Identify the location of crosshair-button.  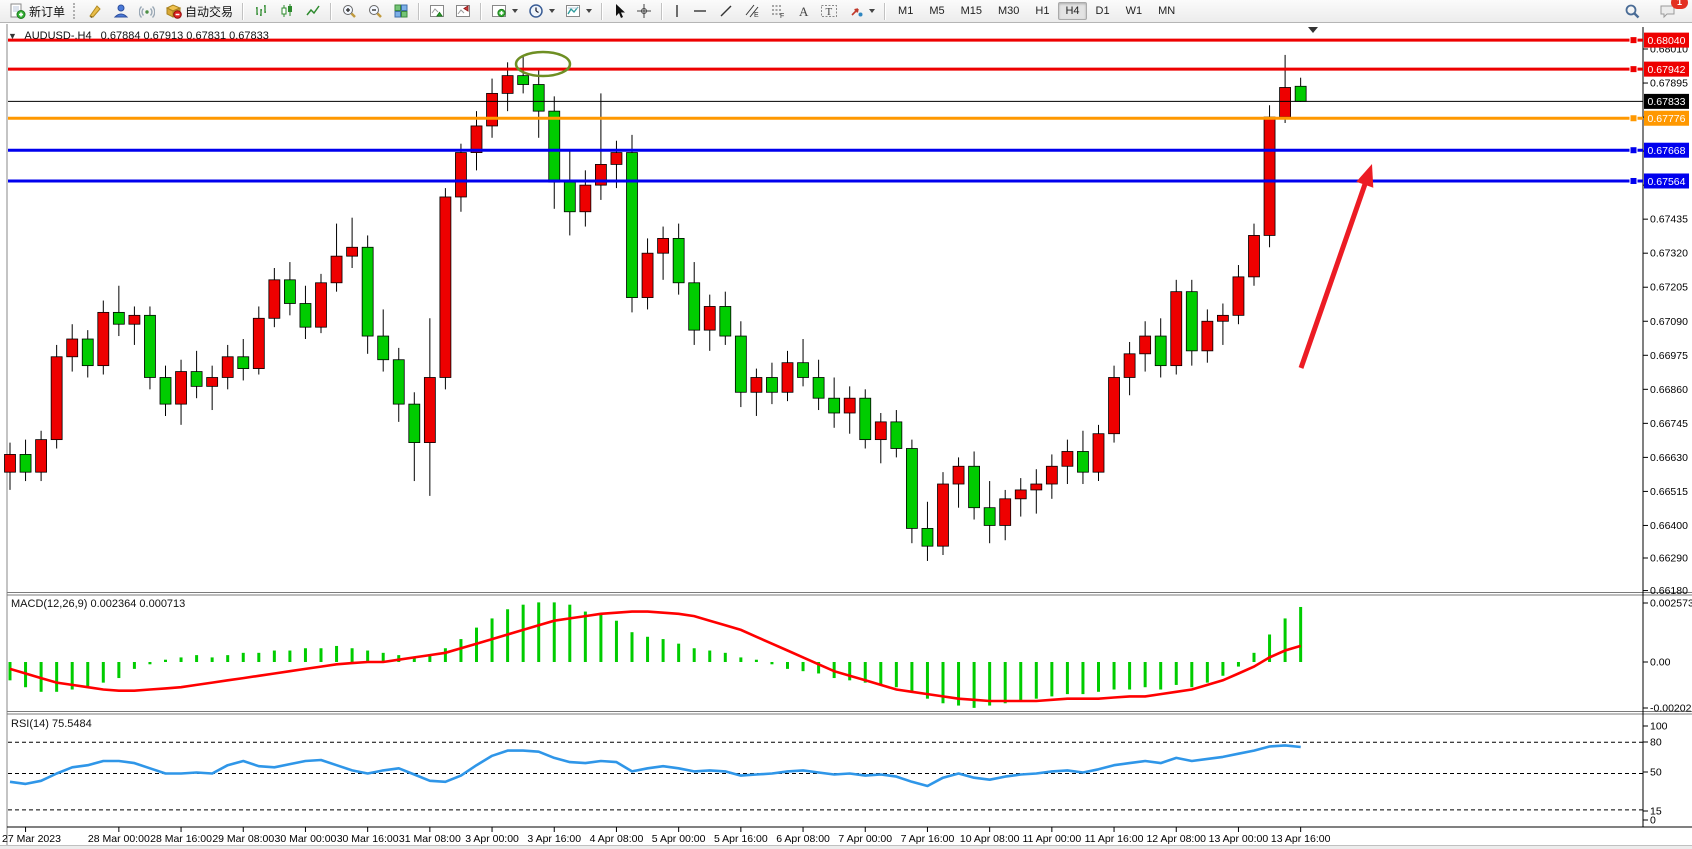
(644, 11).